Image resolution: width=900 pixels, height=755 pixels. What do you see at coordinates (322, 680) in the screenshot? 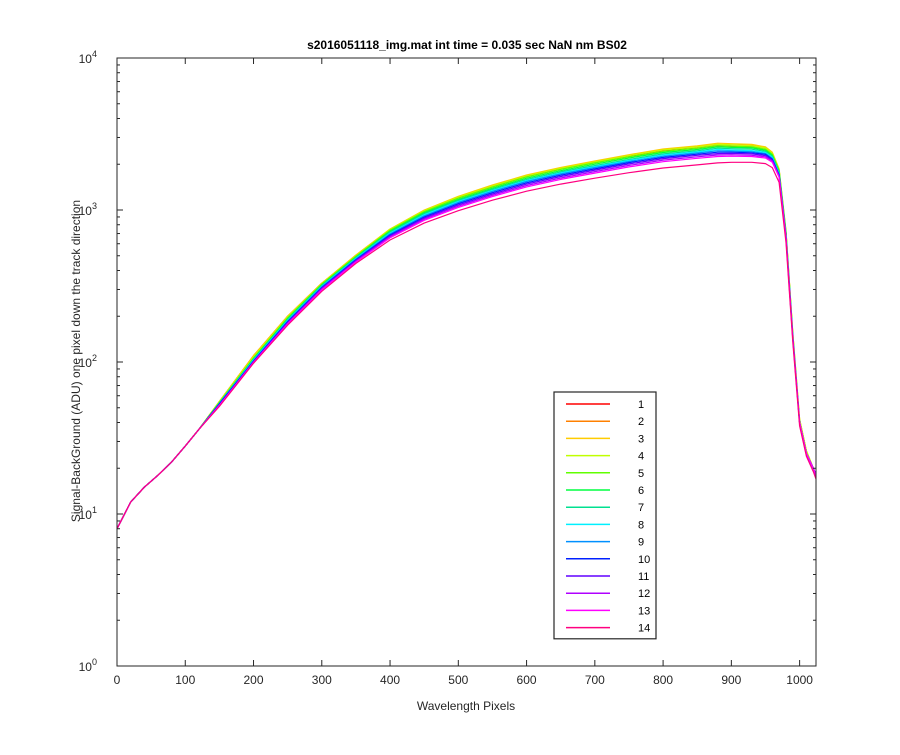
I see `x-tick-label-300: 300` at bounding box center [322, 680].